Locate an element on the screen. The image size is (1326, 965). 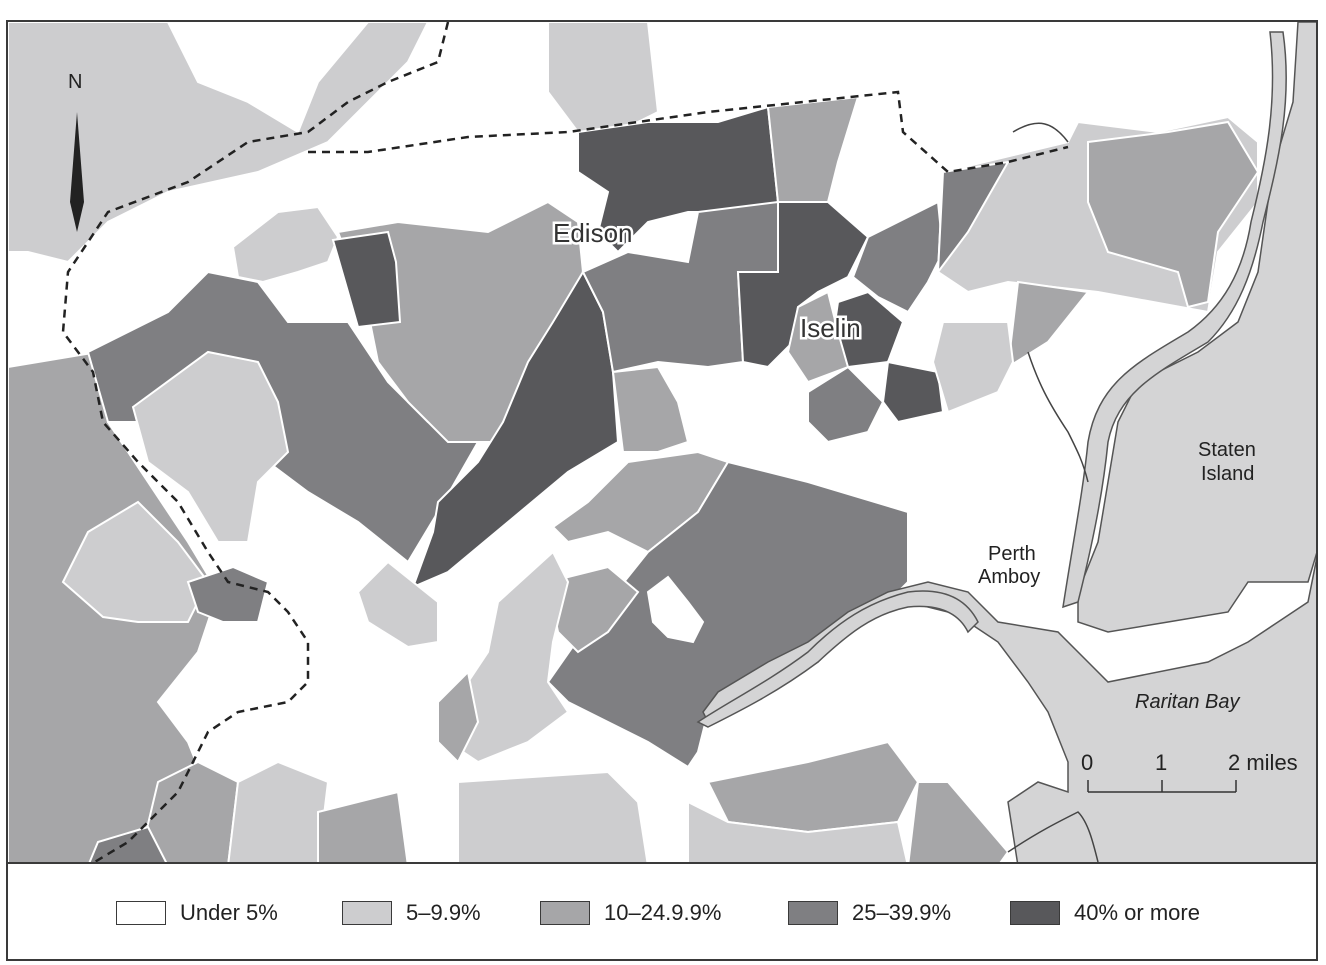
legend-item-5-9: 5–9.9% is located at coordinates (411, 913).